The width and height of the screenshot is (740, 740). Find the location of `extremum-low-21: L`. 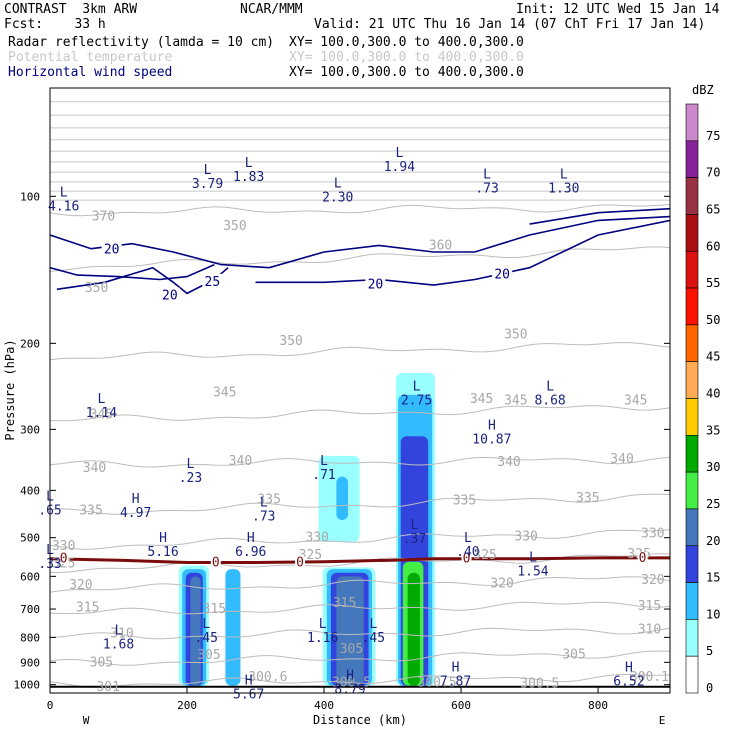

extremum-low-21: L is located at coordinates (533, 558).